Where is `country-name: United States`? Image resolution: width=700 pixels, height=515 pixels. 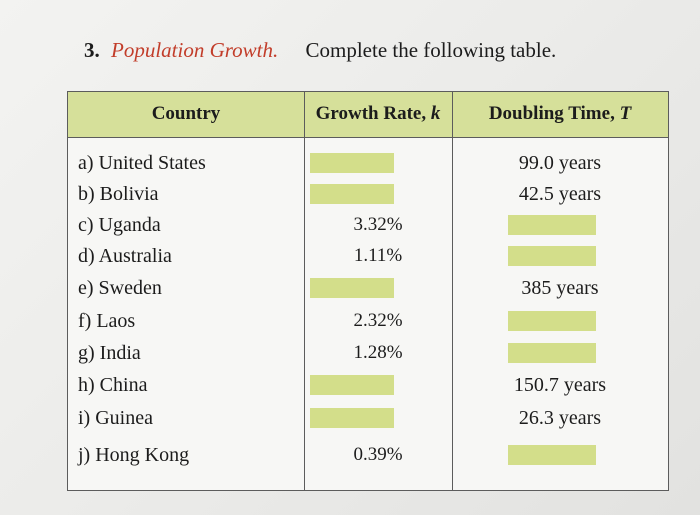
country-name: United States is located at coordinates (152, 163).